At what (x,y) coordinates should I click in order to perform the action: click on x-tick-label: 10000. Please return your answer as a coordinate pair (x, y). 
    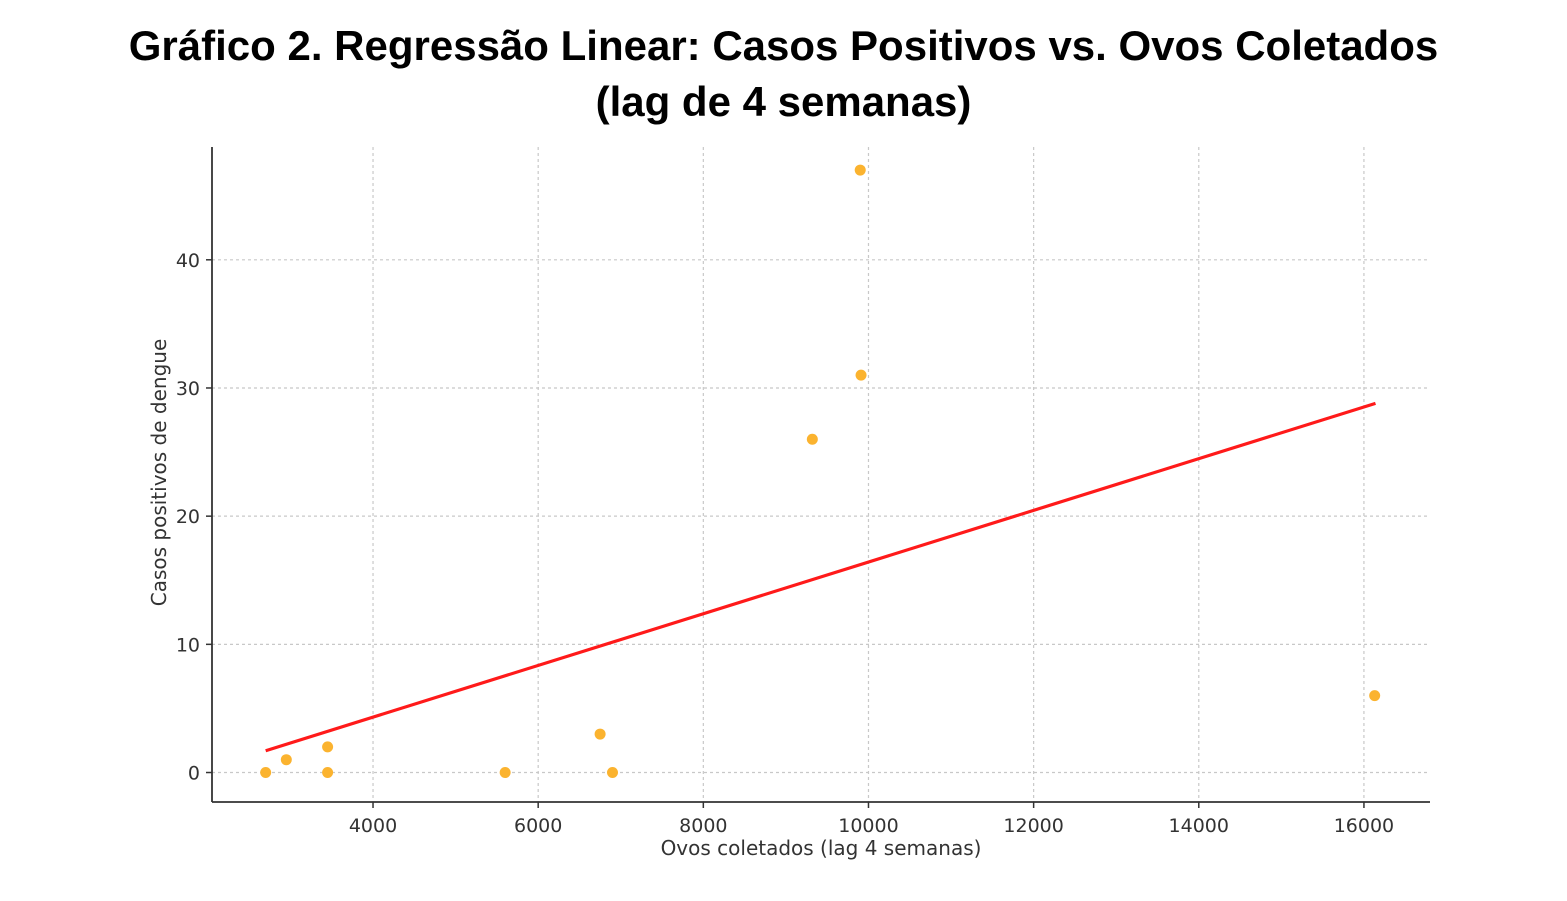
    Looking at the image, I should click on (868, 826).